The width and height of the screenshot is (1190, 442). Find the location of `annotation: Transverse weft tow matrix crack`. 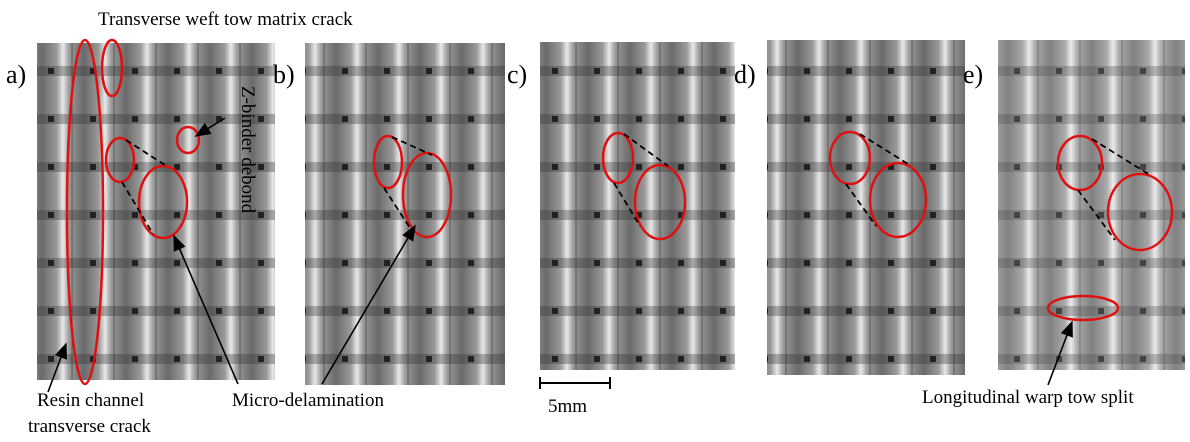

annotation: Transverse weft tow matrix crack is located at coordinates (225, 19).